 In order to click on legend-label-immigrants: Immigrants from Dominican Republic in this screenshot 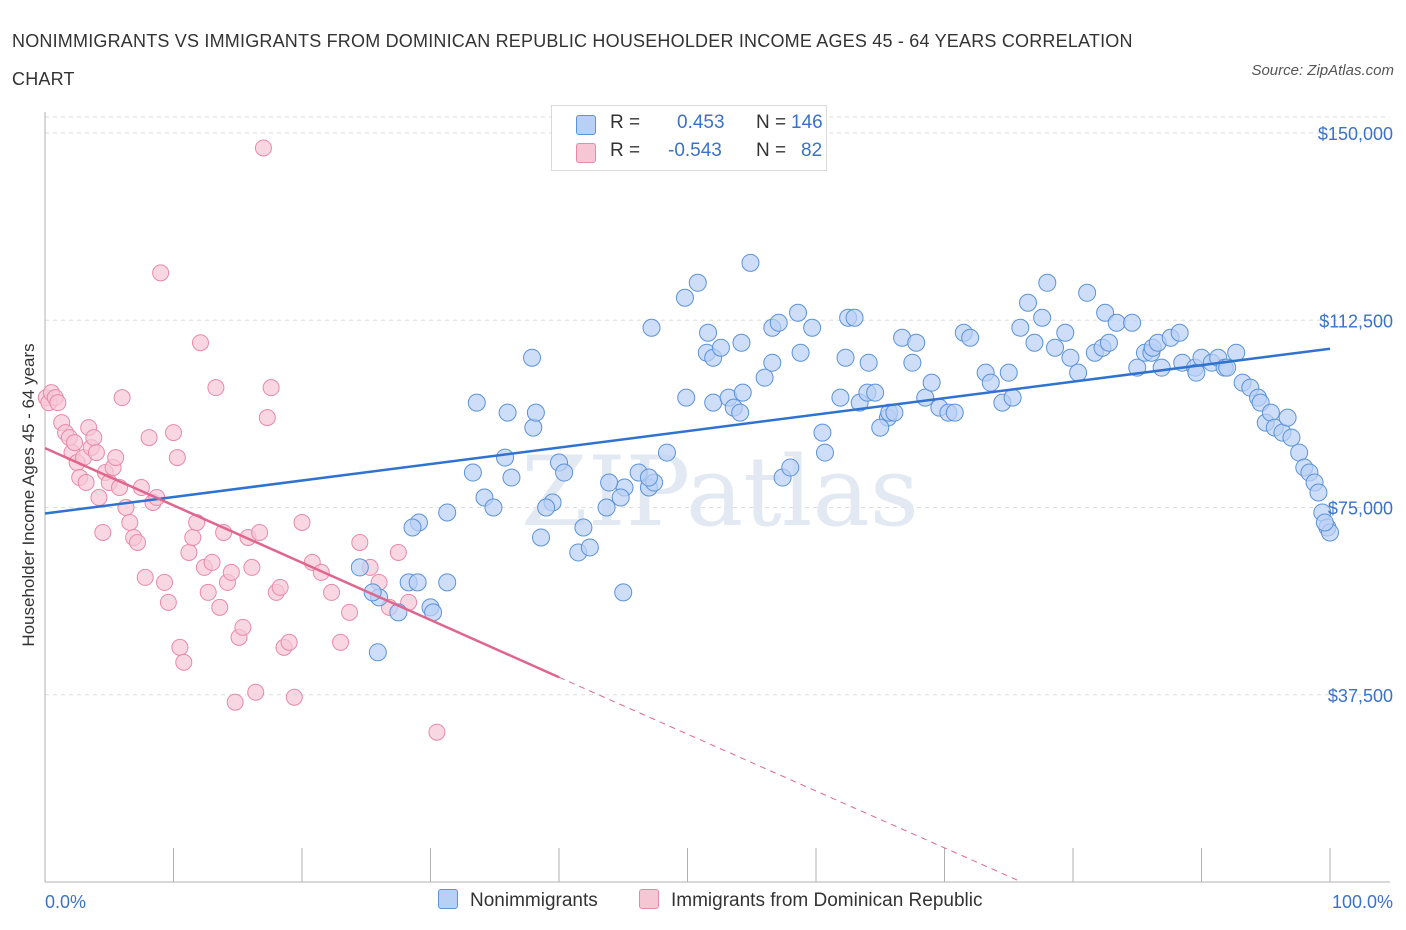, I will do `click(827, 900)`.